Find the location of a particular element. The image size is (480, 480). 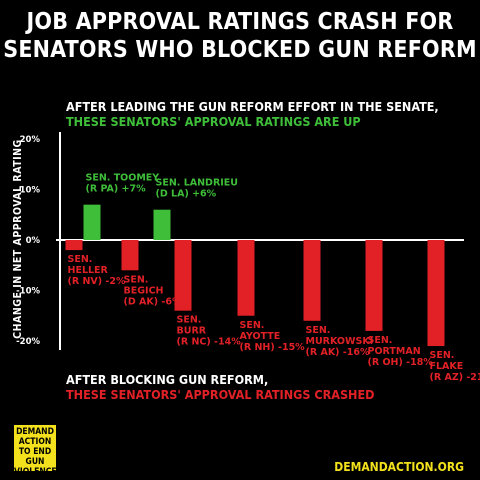

site-url: DEMANDACTION.ORG is located at coordinates (399, 467).